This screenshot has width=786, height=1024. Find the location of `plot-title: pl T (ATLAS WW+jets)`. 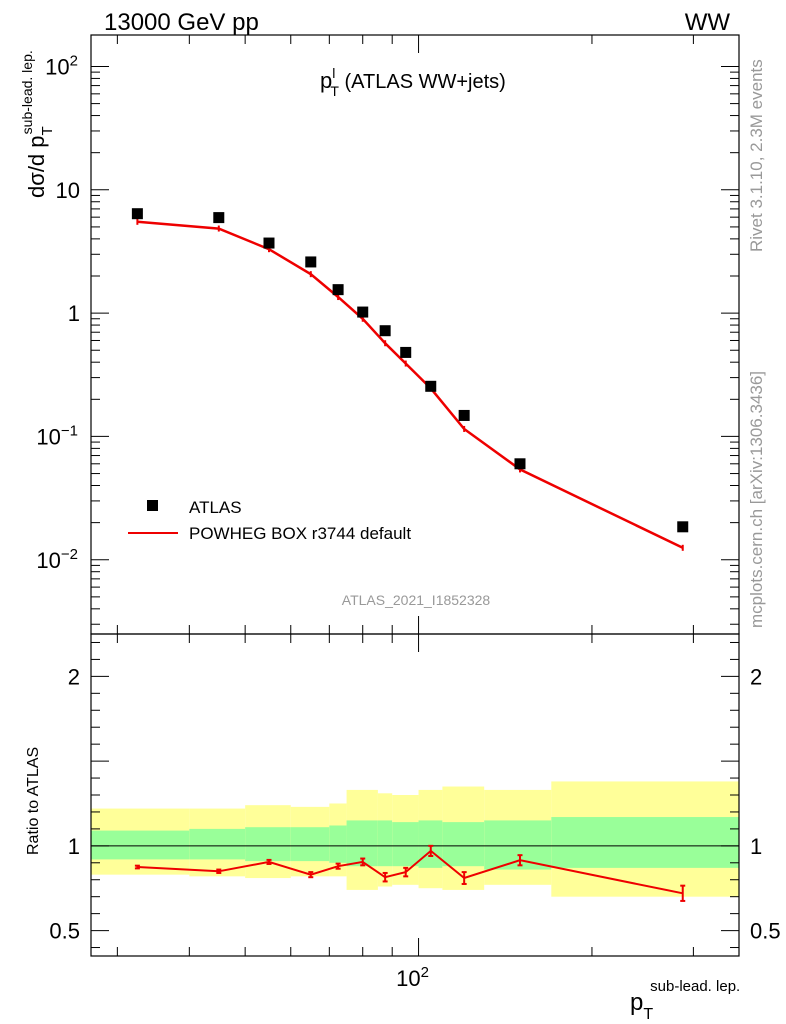

plot-title: pl T (ATLAS WW+jets) is located at coordinates (413, 82).